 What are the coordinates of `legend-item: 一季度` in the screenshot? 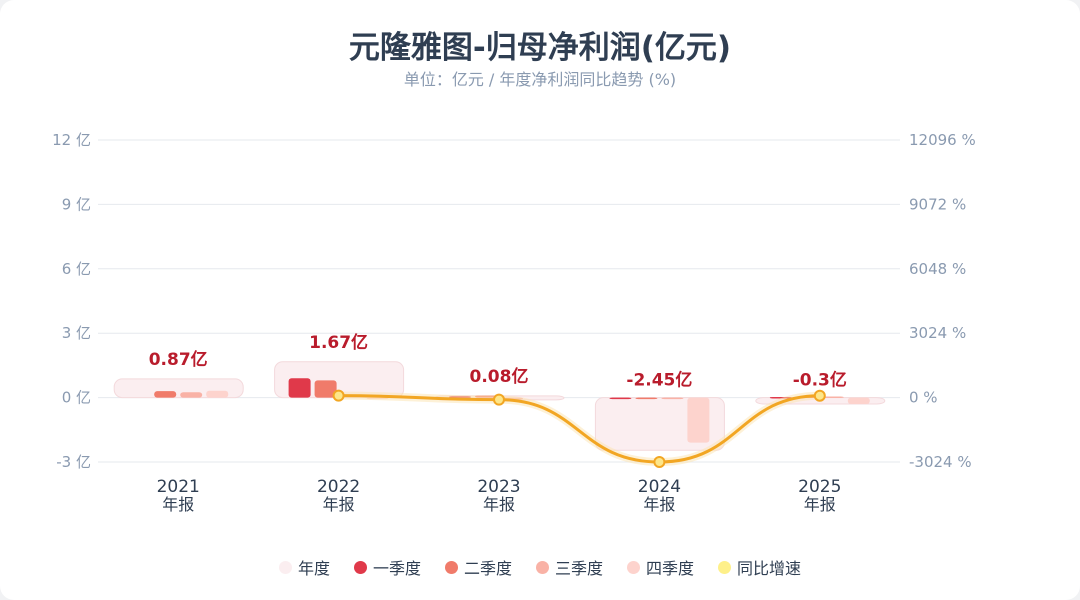 It's located at (387, 567).